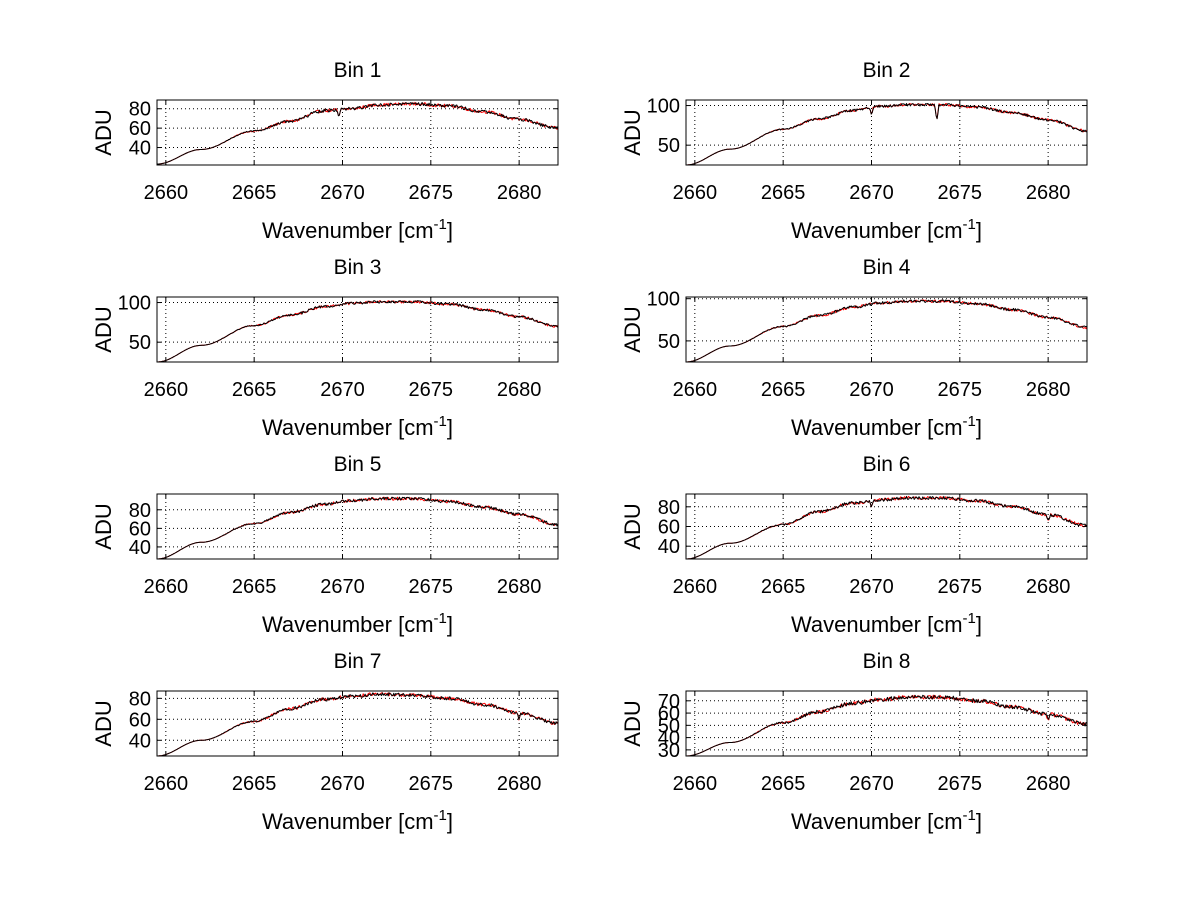  What do you see at coordinates (887, 267) in the screenshot?
I see `panel-title: Bin 4` at bounding box center [887, 267].